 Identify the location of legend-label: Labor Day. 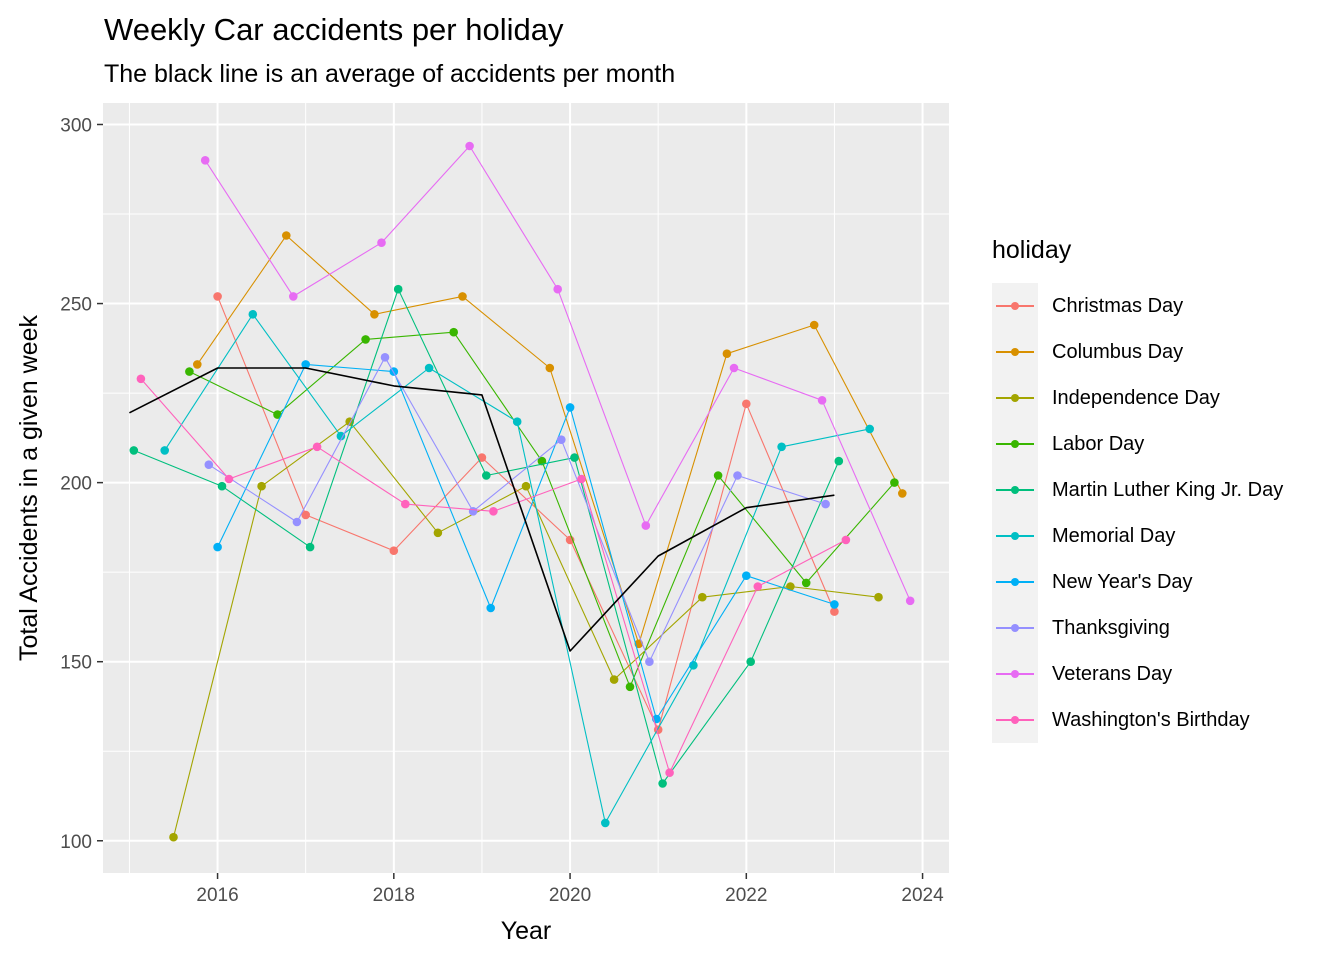
(1098, 443).